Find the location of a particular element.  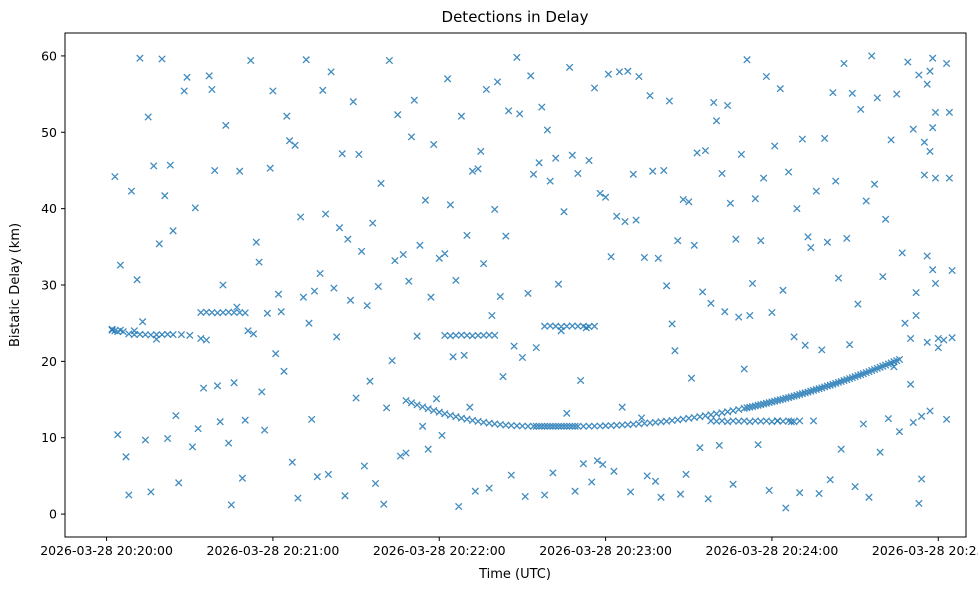

y-tick-label: 60 is located at coordinates (49, 55).